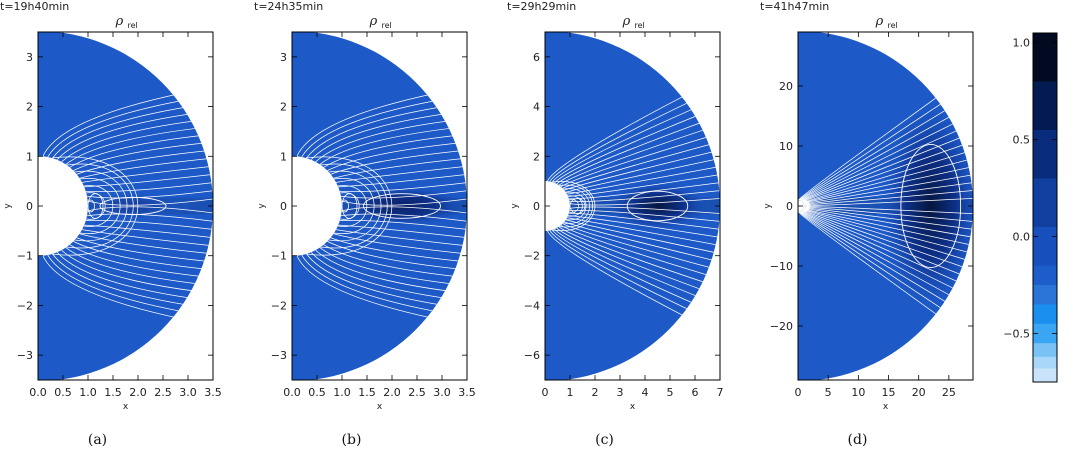 Image resolution: width=1084 pixels, height=452 pixels. What do you see at coordinates (1022, 43) in the screenshot?
I see `colorbar-tick-label: 1.0` at bounding box center [1022, 43].